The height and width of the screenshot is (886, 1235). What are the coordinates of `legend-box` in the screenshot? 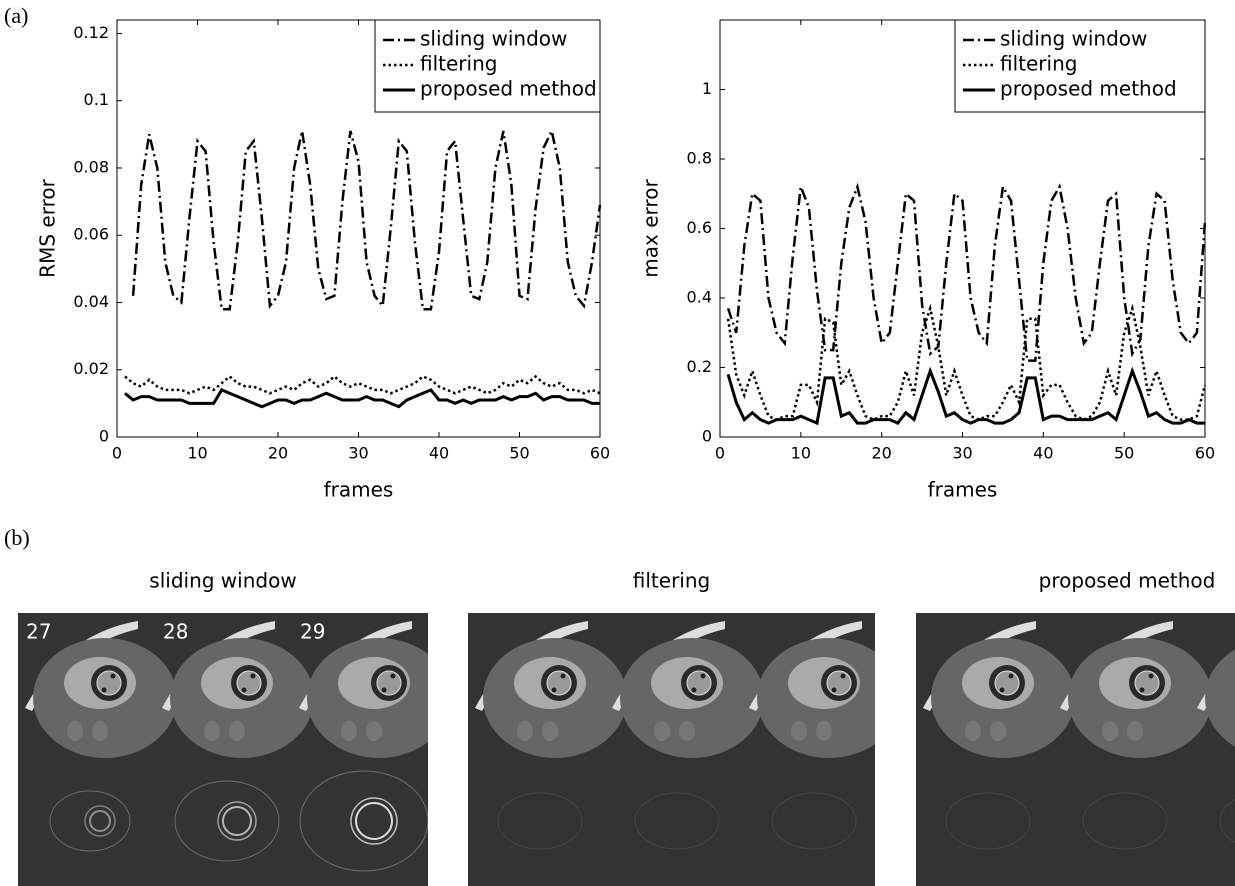 It's located at (1080, 66).